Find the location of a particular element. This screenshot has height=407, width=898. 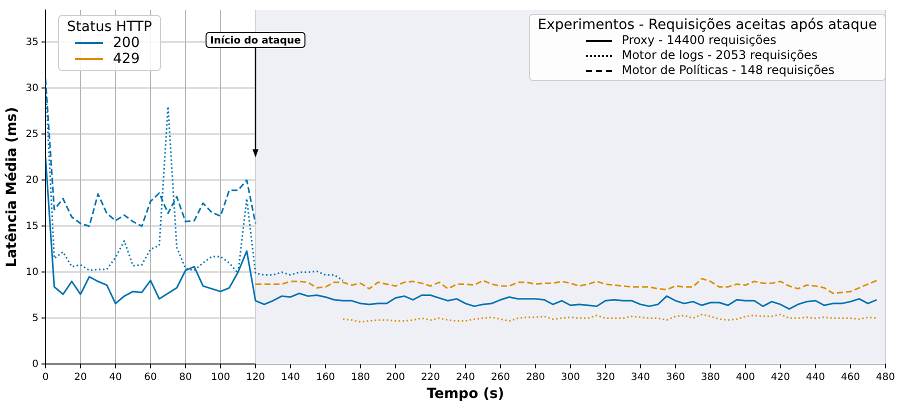

x-tick-label: 60 is located at coordinates (150, 377).